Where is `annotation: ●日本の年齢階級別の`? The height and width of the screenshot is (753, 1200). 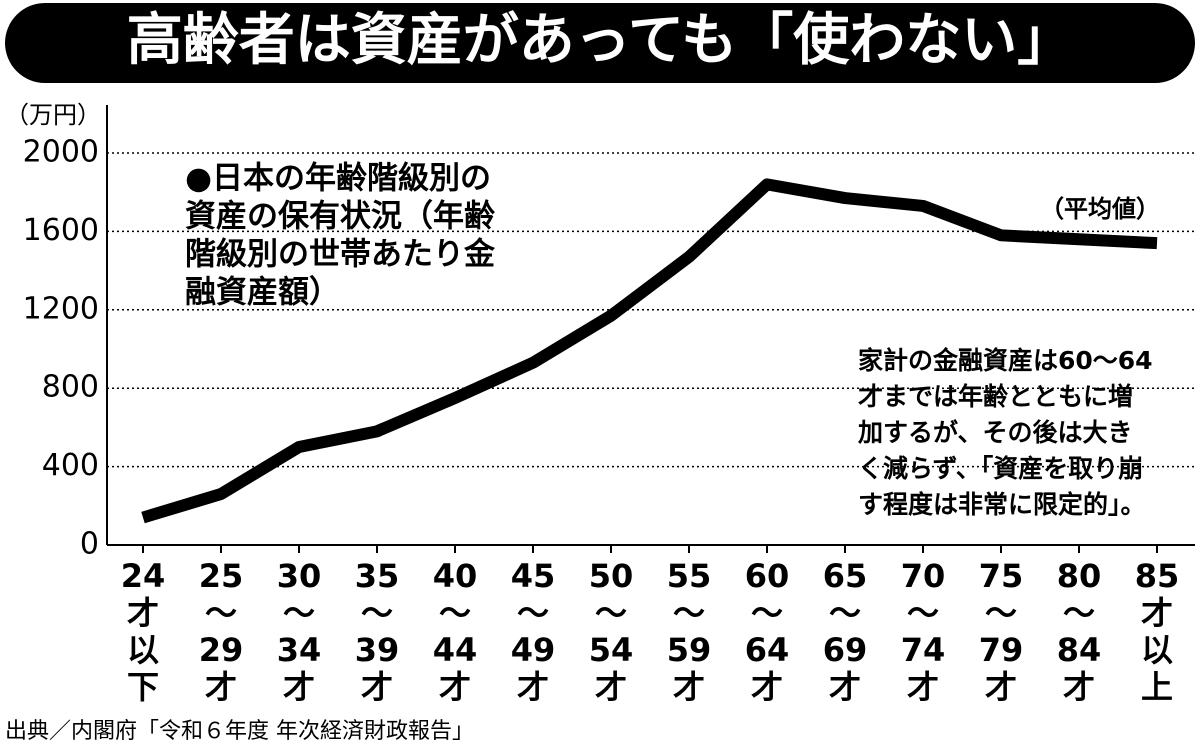 annotation: ●日本の年齢階級別の is located at coordinates (338, 179).